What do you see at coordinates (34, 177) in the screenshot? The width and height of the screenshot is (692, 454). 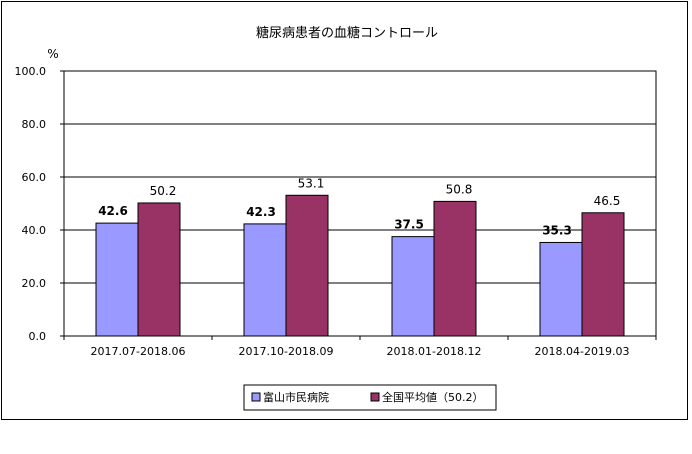 I see `y-tick-label: 60.0` at bounding box center [34, 177].